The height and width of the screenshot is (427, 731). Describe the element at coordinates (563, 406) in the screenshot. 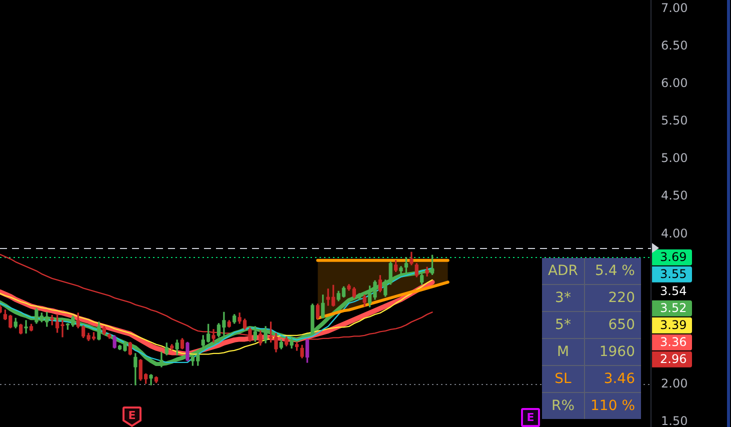

I see `annotation: R%` at that location.